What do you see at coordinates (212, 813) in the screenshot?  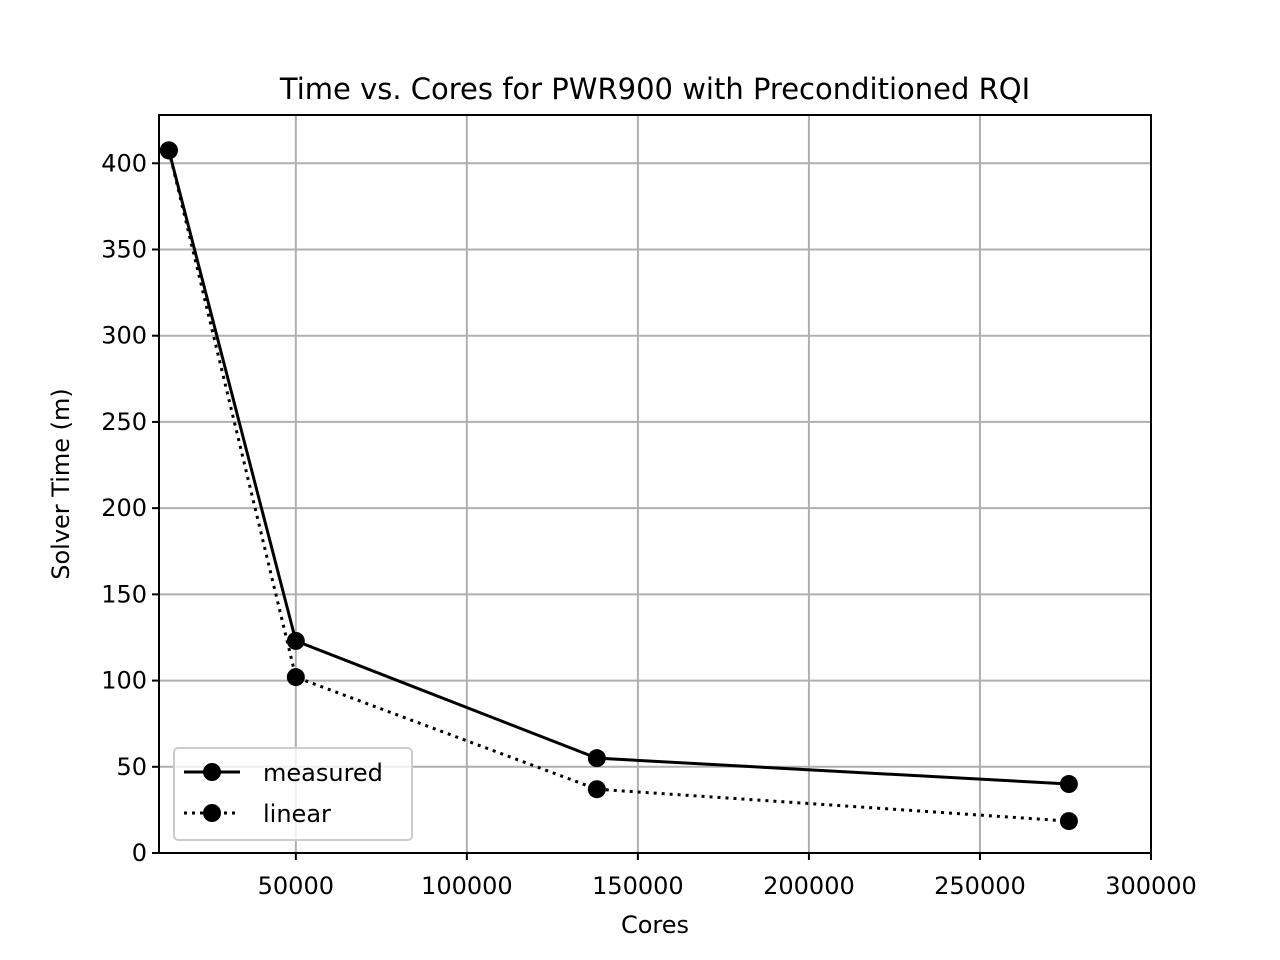 I see `legend-marker-linear` at bounding box center [212, 813].